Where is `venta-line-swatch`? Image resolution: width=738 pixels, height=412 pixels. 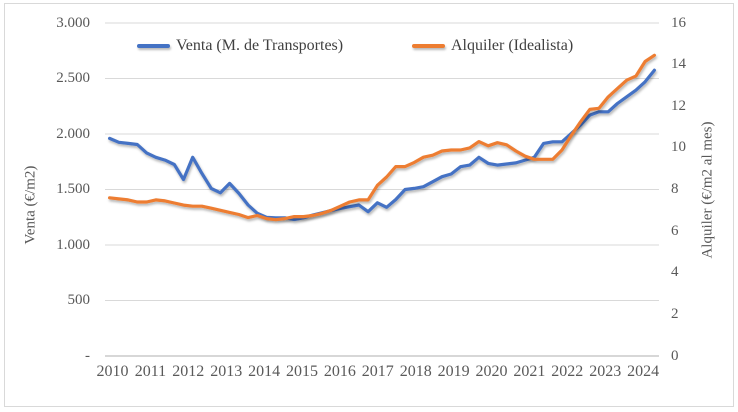
venta-line-swatch is located at coordinates (153, 46).